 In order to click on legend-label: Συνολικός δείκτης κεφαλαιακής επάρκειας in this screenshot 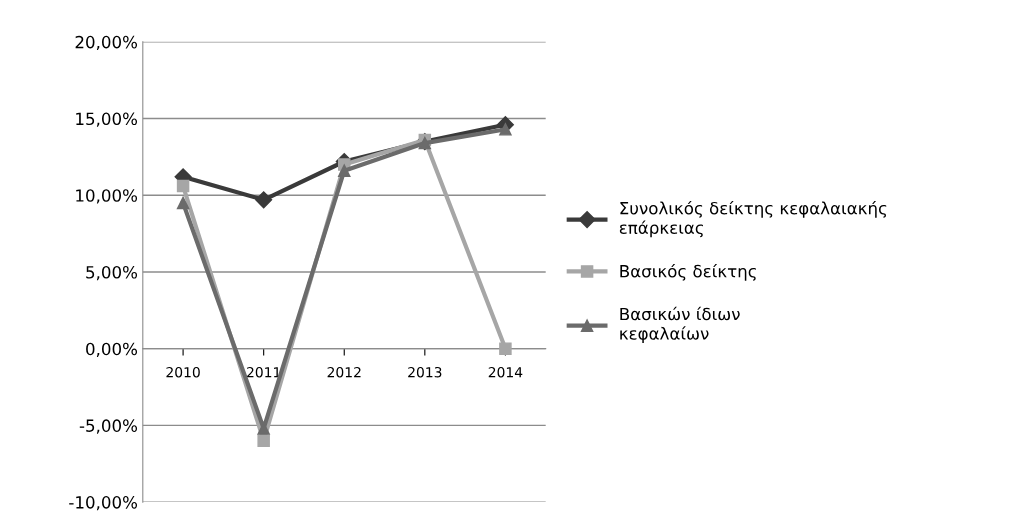, I will do `click(753, 219)`.